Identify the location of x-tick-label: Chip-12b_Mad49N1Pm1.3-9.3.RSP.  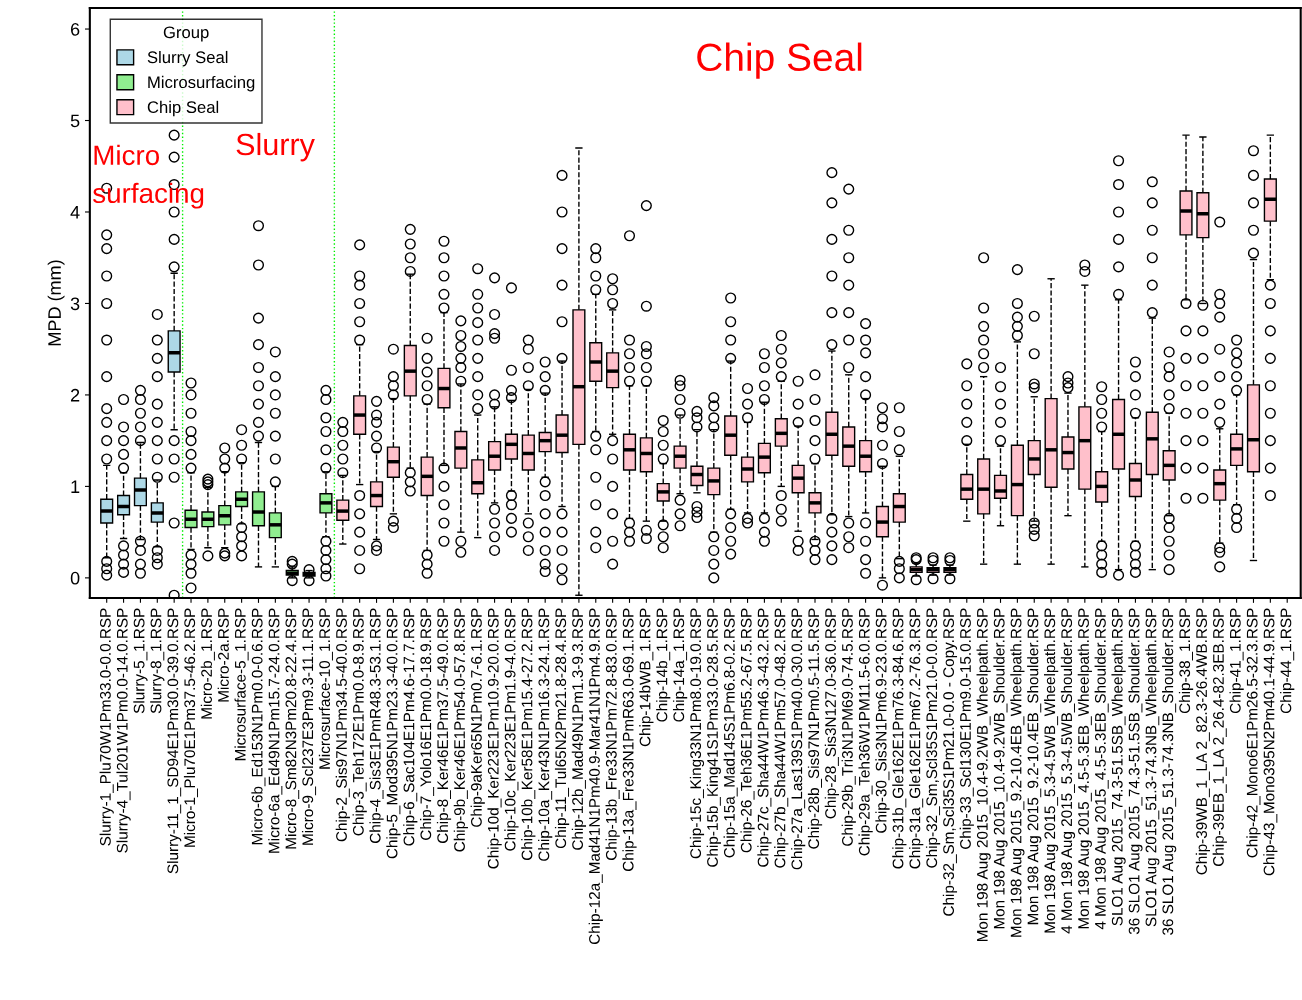
(579, 729).